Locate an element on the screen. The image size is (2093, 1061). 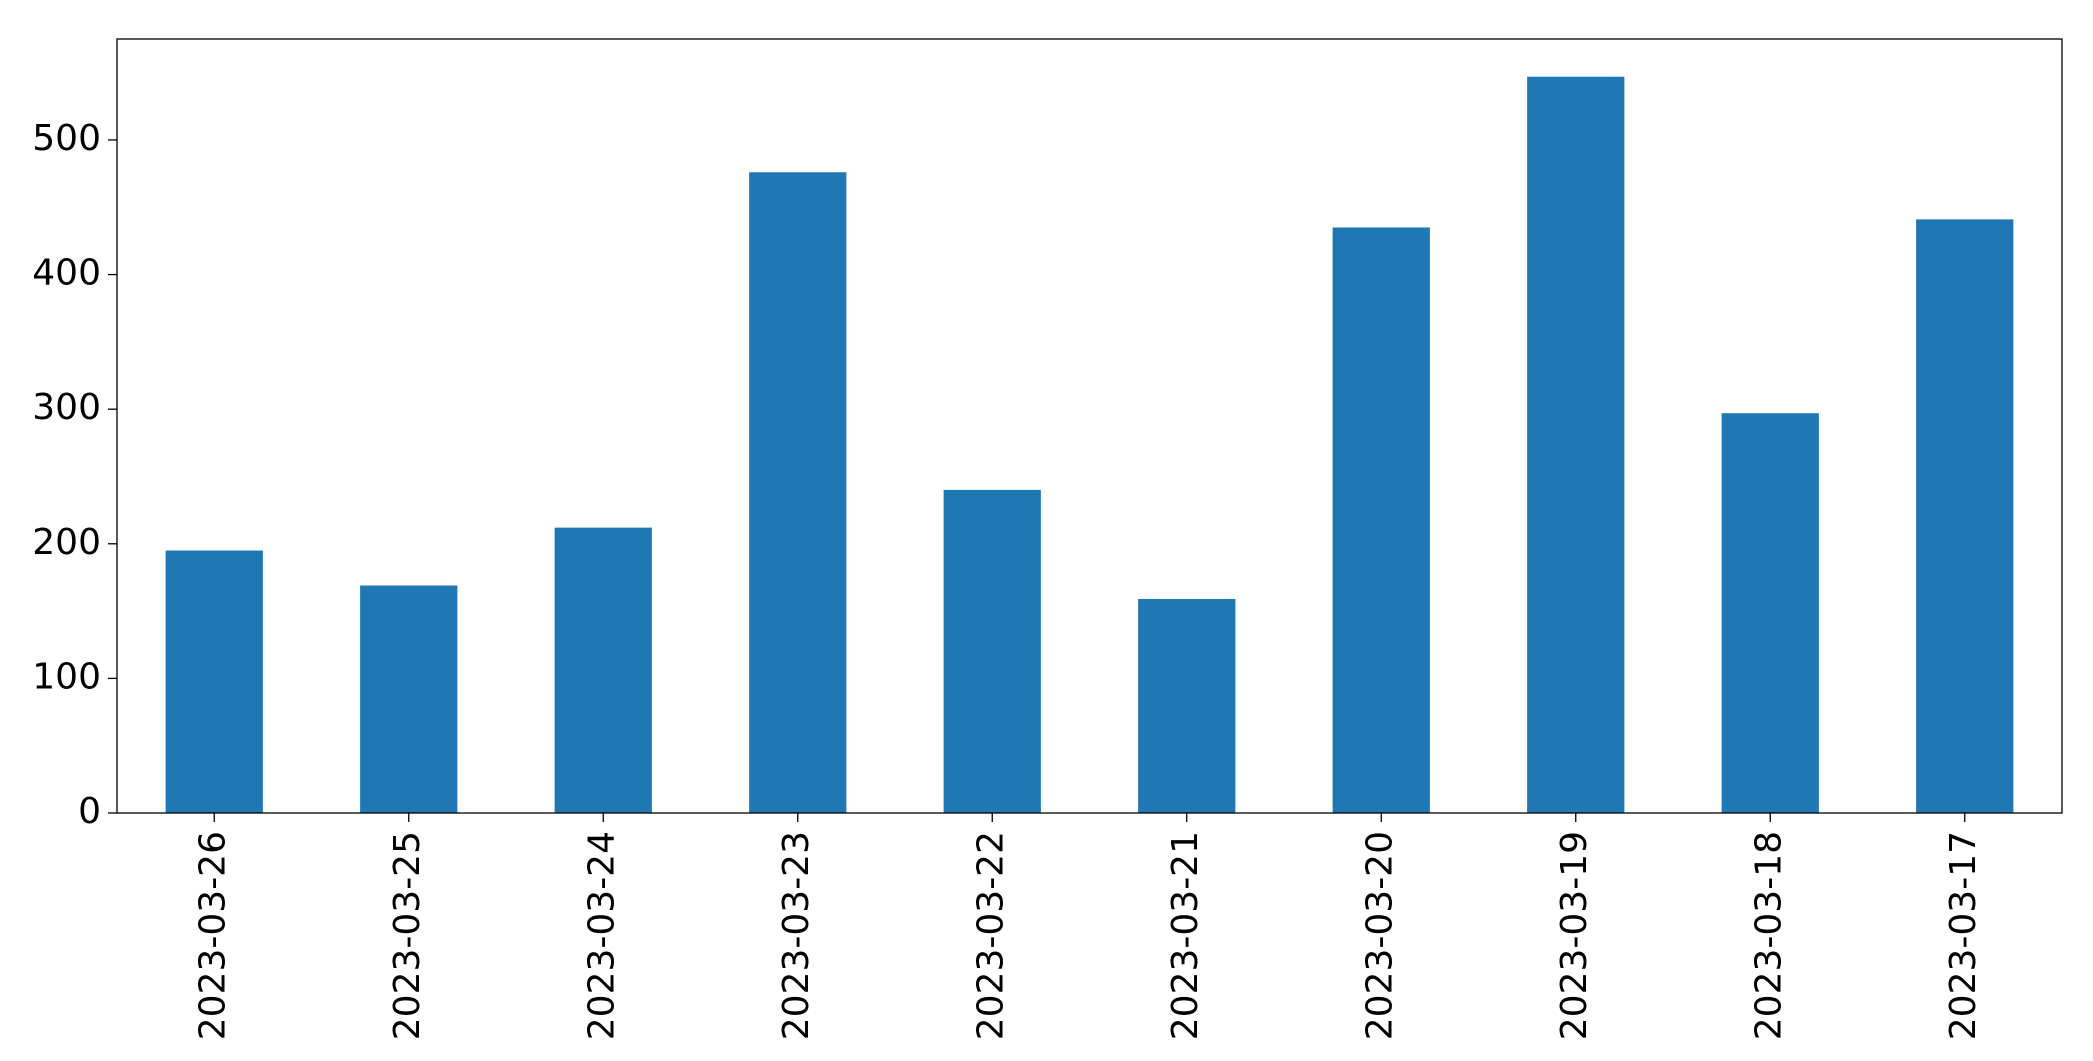
y-tick-label: 400 is located at coordinates (66, 273).